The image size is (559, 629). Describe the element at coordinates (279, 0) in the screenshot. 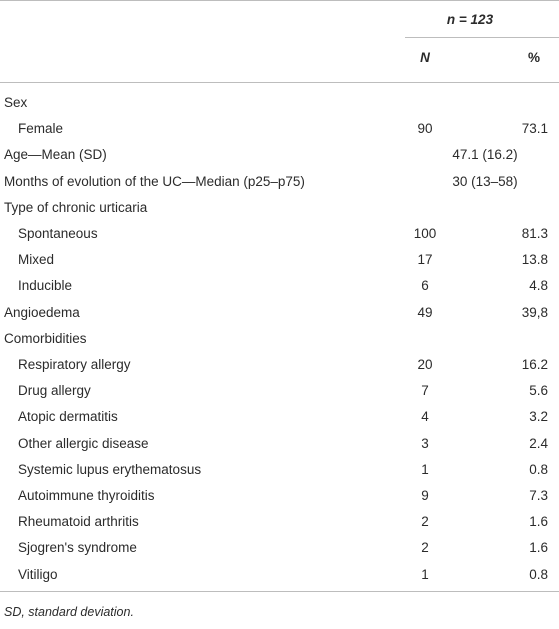

I see `top-rule` at that location.